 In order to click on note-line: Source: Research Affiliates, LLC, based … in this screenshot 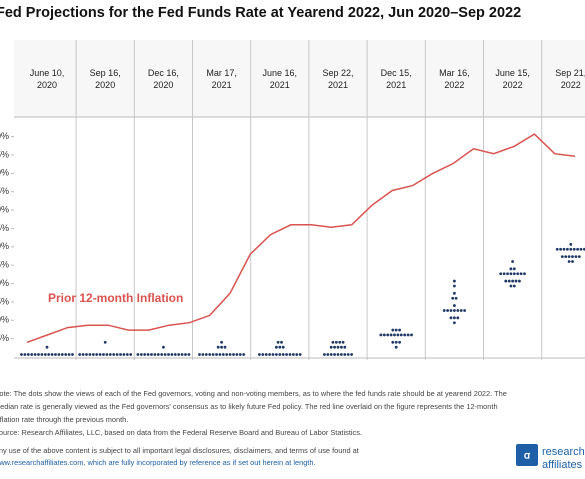, I will do `click(181, 432)`.